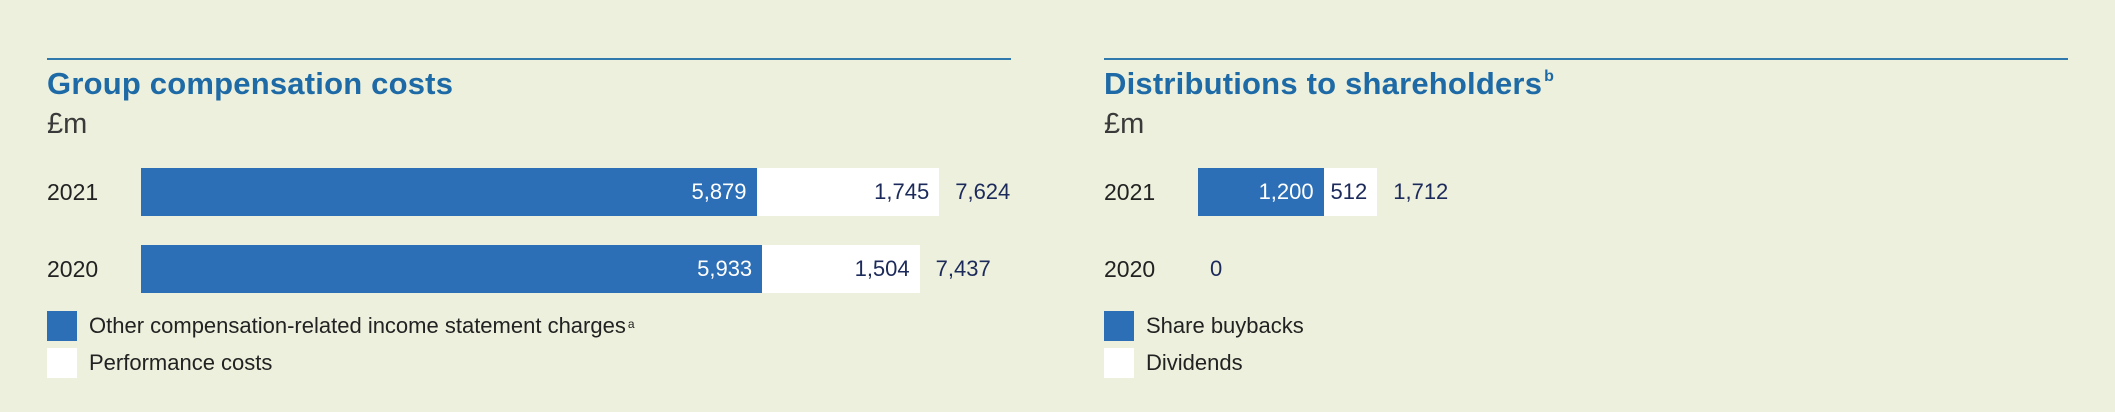 The height and width of the screenshot is (412, 2115). I want to click on legend-label: Share buybacks, so click(1225, 325).